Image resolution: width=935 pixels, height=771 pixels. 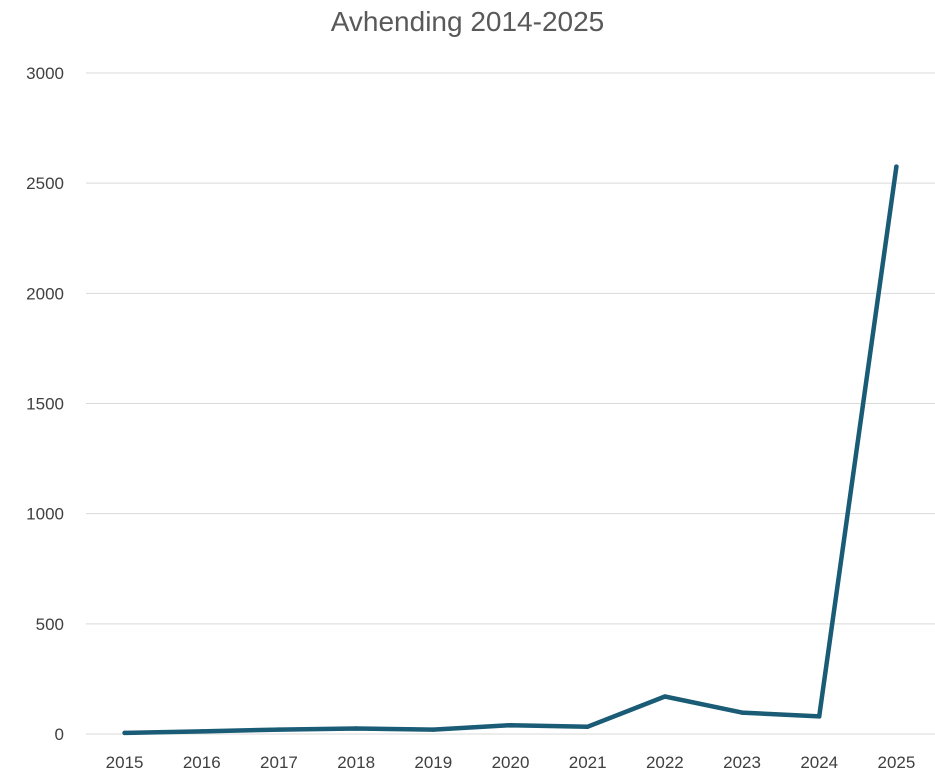 What do you see at coordinates (45, 183) in the screenshot?
I see `y-tick-label: 2500` at bounding box center [45, 183].